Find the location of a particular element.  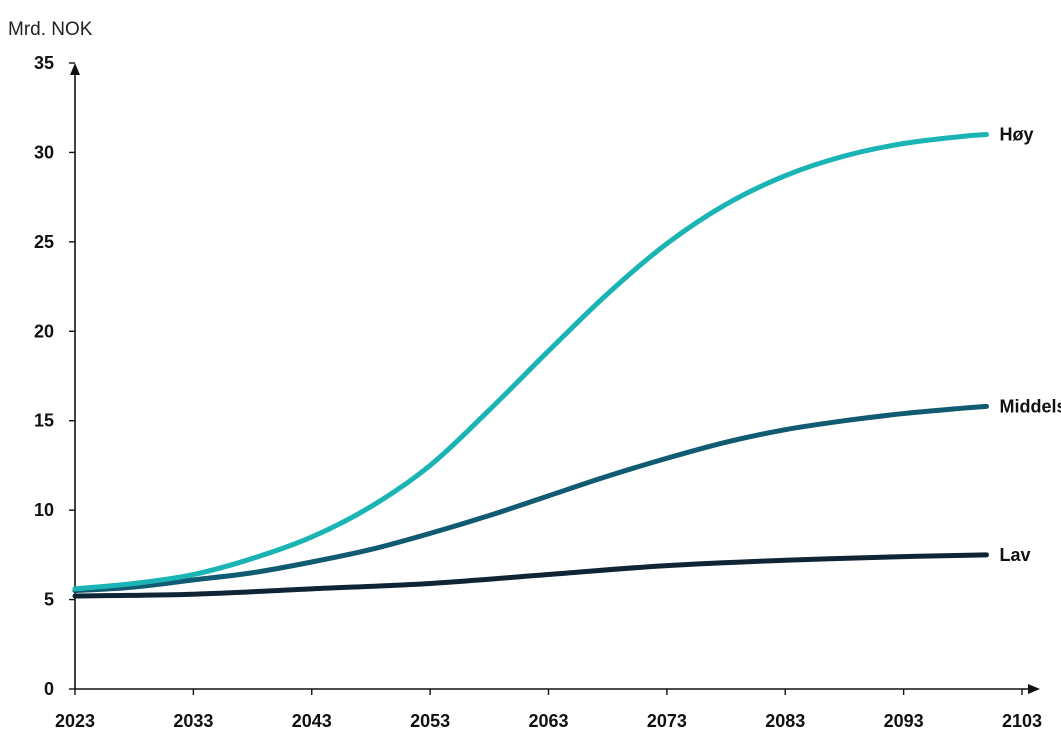

series-label-lav: Lav is located at coordinates (1014, 555).